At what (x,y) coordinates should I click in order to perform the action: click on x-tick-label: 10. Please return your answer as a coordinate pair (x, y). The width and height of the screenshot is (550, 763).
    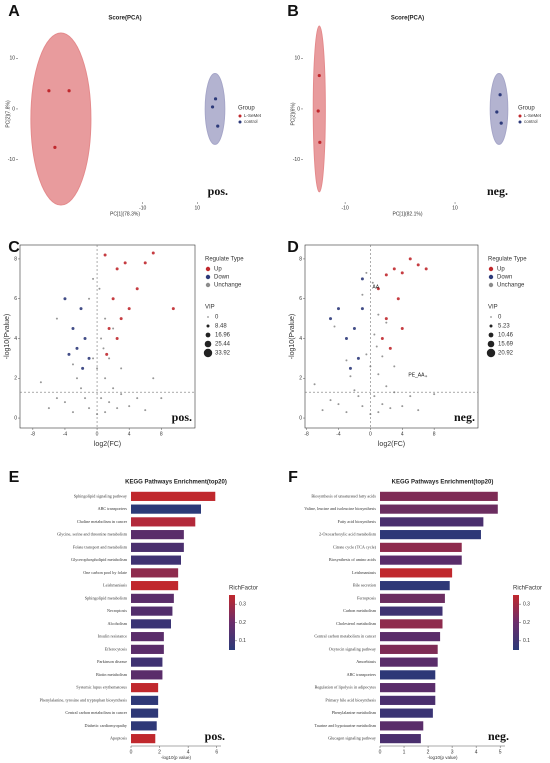
    Looking at the image, I should click on (455, 208).